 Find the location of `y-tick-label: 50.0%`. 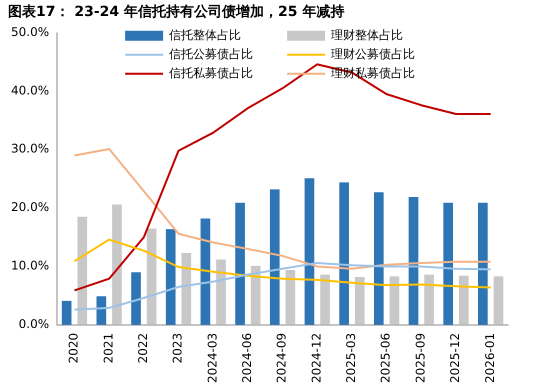

y-tick-label: 50.0% is located at coordinates (30, 31).